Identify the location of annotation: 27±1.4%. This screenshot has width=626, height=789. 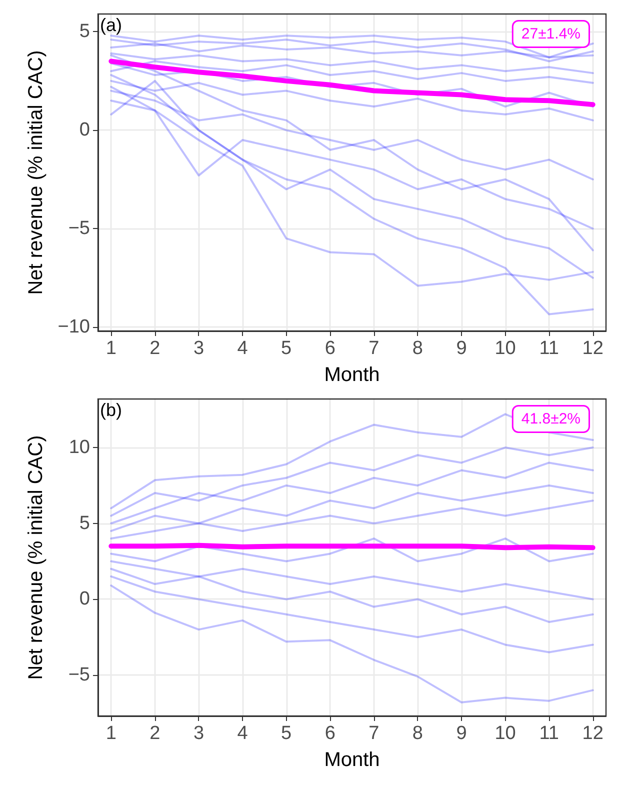
(551, 34).